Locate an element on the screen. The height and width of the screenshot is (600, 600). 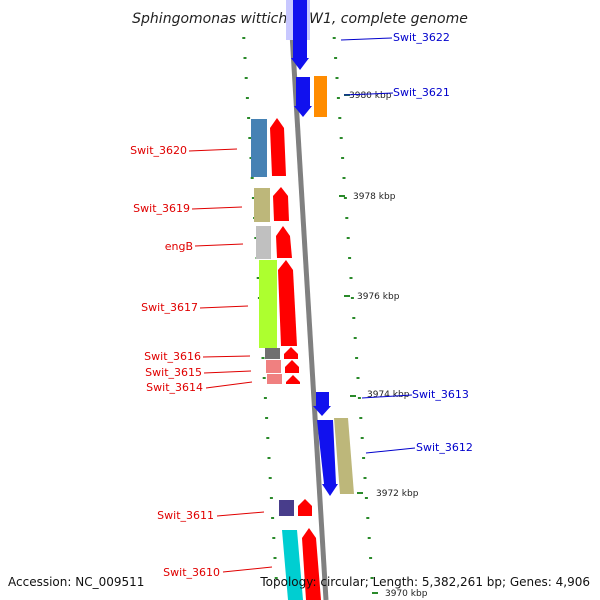
feature-box-silver is located at coordinates (263, 242).